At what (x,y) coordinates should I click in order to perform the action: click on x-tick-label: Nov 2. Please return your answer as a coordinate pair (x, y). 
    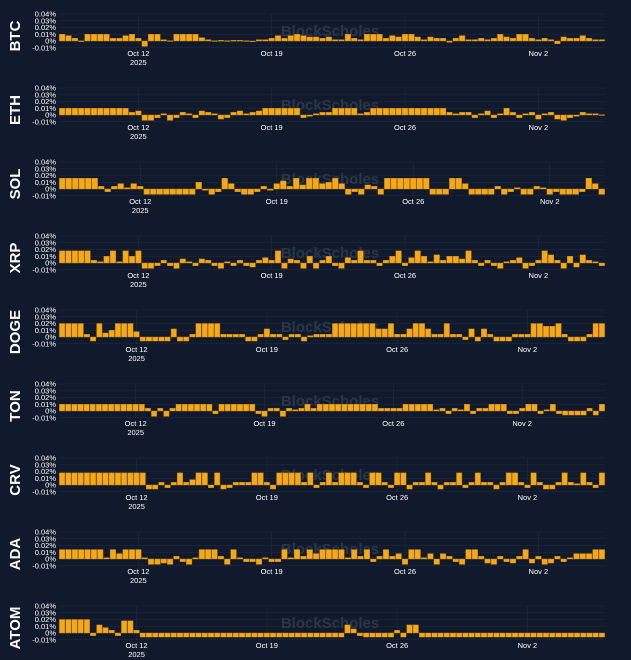
    Looking at the image, I should click on (539, 275).